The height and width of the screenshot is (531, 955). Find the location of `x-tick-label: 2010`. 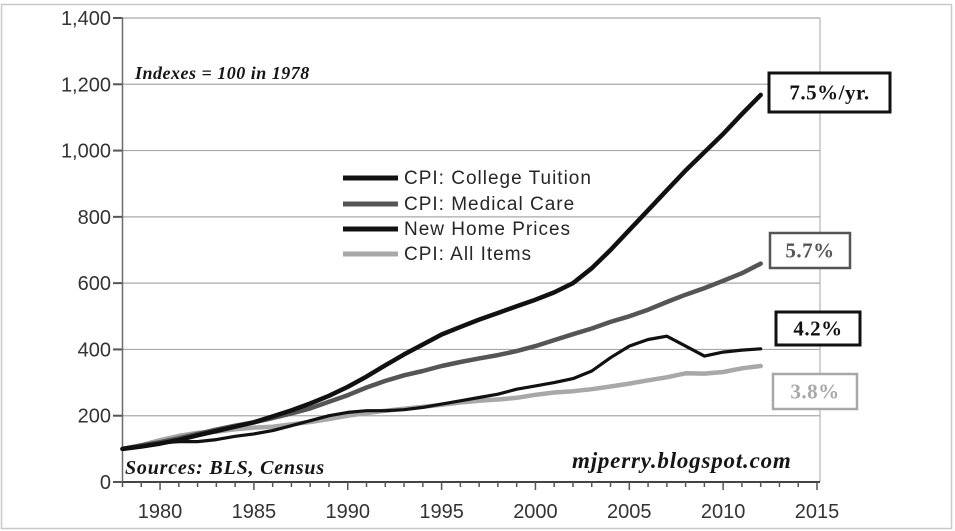

x-tick-label: 2010 is located at coordinates (723, 512).